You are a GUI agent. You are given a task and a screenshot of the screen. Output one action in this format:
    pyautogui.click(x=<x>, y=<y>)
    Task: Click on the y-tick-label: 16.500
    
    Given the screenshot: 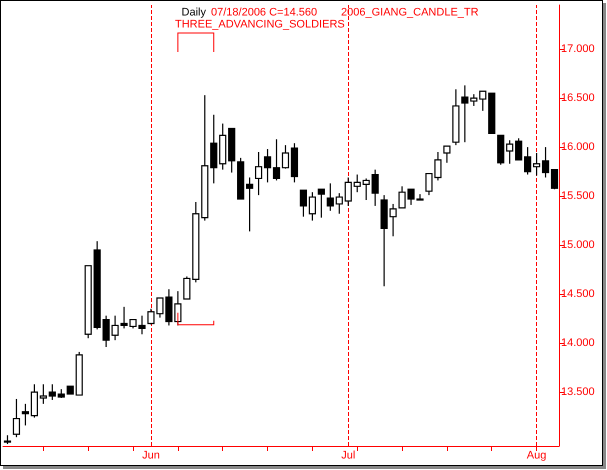 What is the action you would take?
    pyautogui.click(x=578, y=98)
    